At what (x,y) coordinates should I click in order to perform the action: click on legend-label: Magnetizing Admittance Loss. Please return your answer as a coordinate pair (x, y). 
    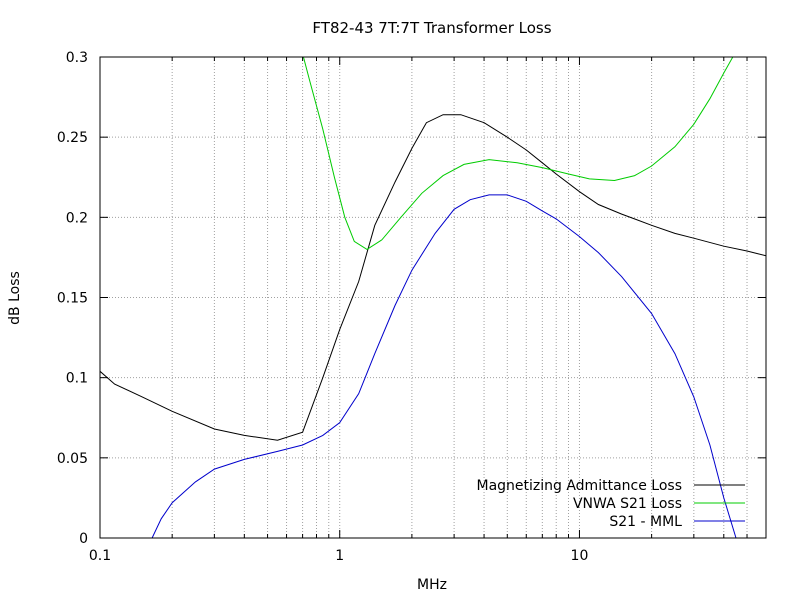
    Looking at the image, I should click on (579, 486).